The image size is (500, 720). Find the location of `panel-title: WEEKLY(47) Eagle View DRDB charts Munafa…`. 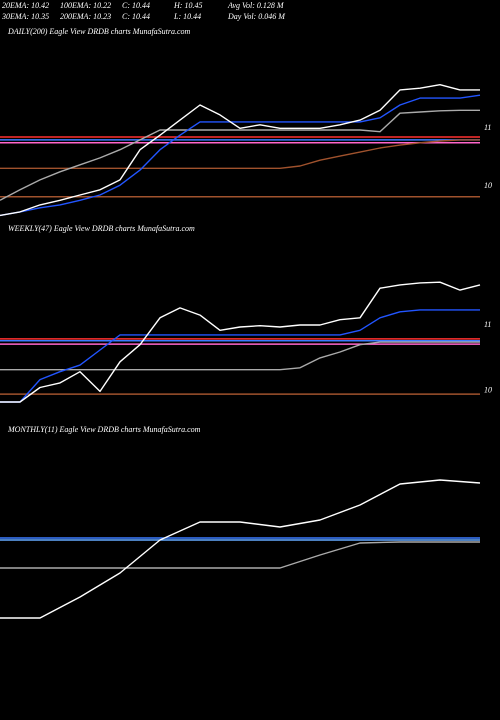

panel-title: WEEKLY(47) Eagle View DRDB charts Munafa… is located at coordinates (101, 228).